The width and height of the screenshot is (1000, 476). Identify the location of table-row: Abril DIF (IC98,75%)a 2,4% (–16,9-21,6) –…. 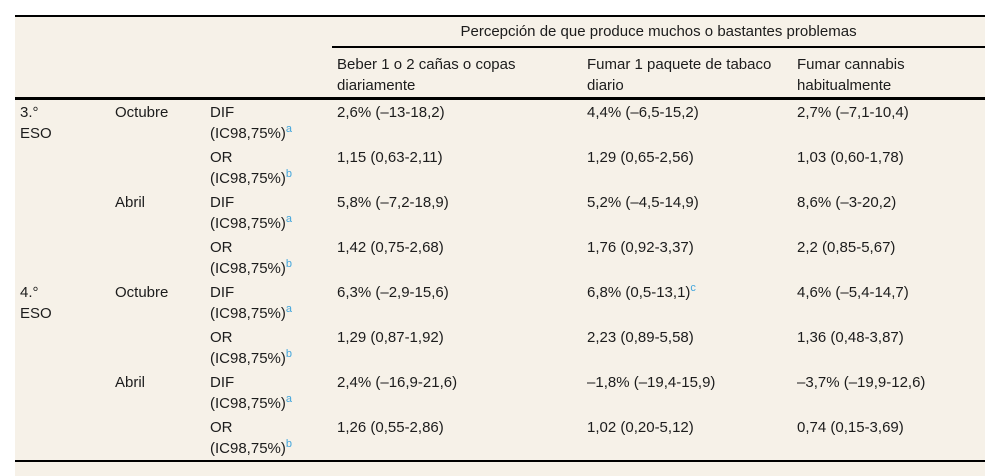
(500, 392).